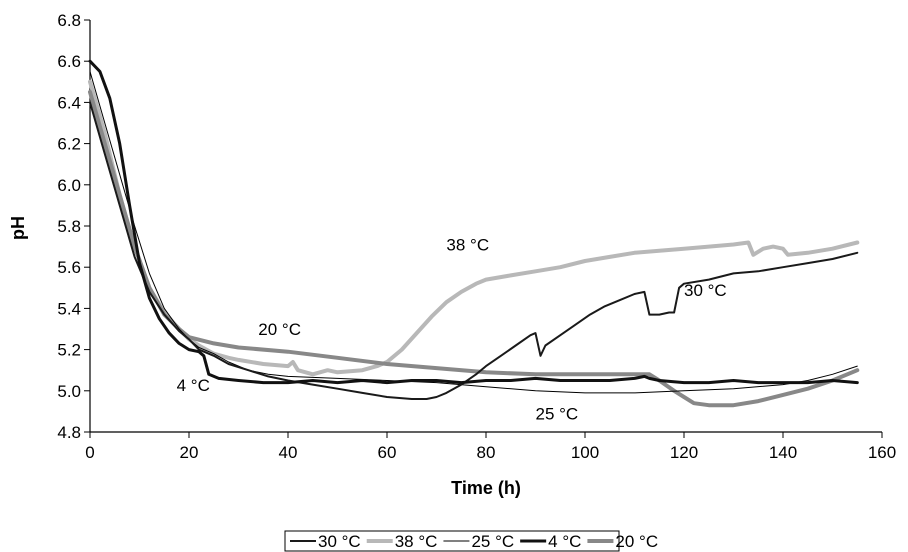 The height and width of the screenshot is (552, 908). I want to click on annotation-label: 30 °C, so click(705, 290).